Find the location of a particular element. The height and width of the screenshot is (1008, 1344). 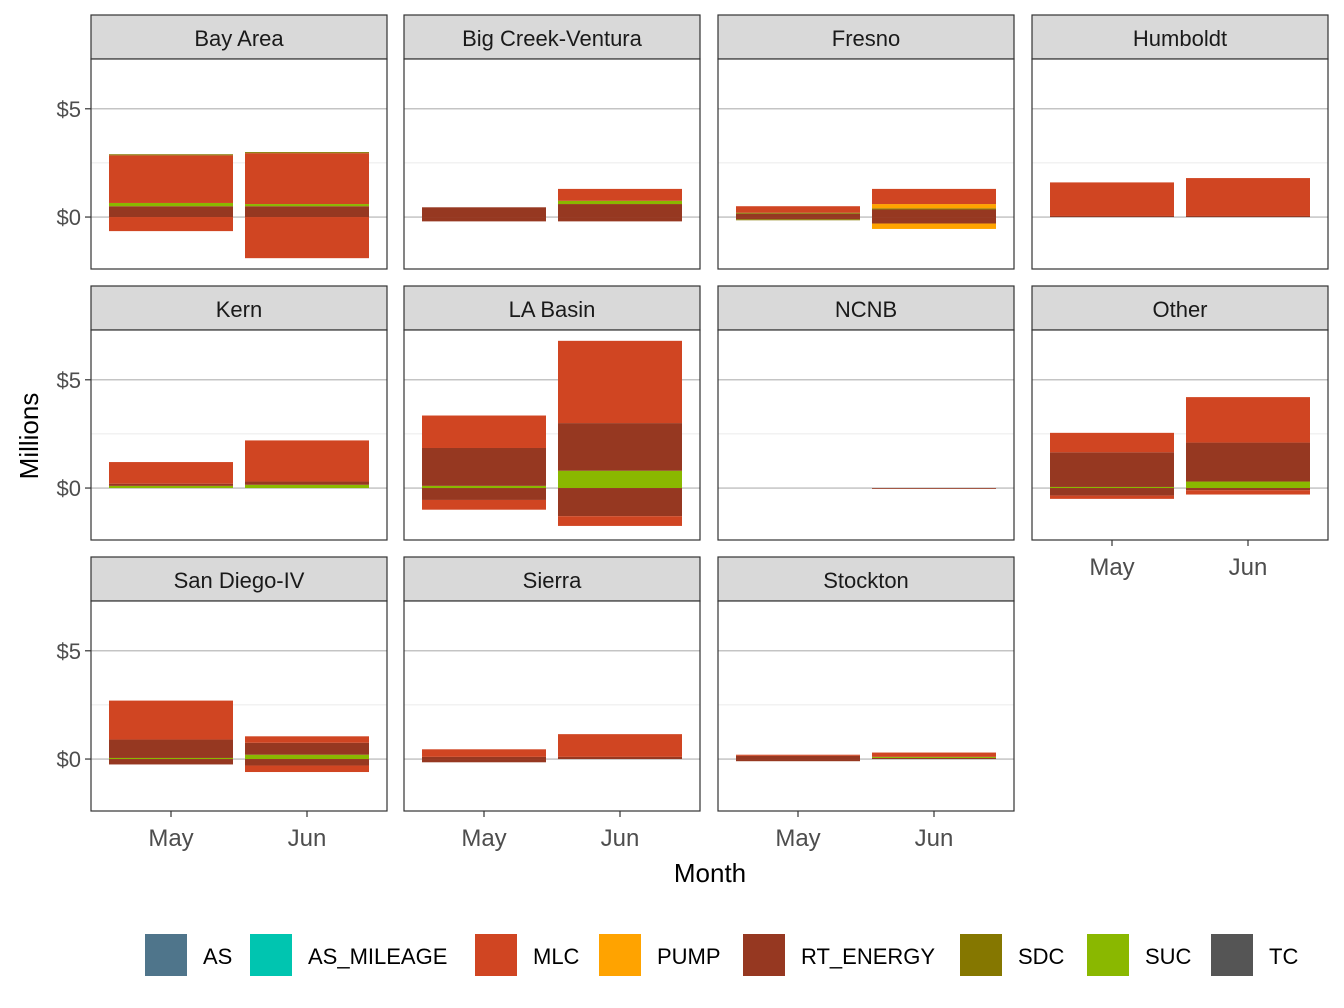

legend-item: MLC is located at coordinates (527, 955).